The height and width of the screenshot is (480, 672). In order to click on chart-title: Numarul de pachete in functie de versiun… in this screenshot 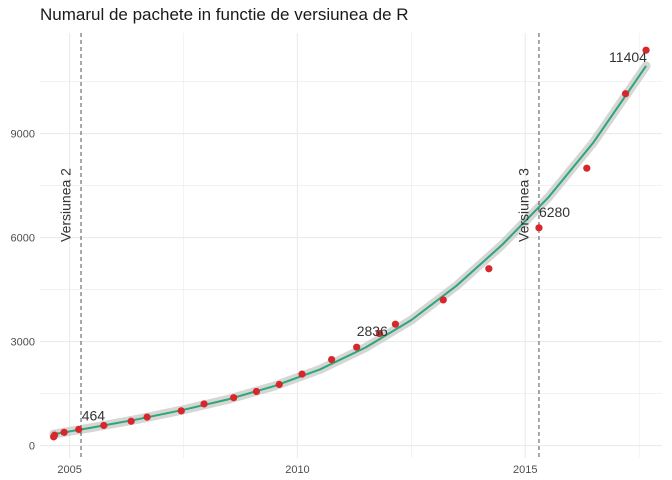, I will do `click(224, 14)`.